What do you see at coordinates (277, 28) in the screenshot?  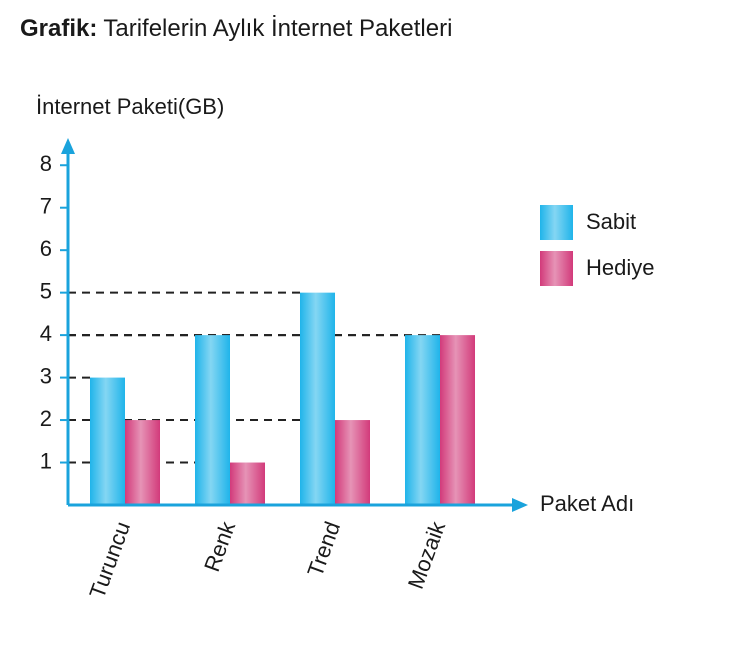 I see `title-text: Tarifelerin Aylık İnternet Paketleri` at bounding box center [277, 28].